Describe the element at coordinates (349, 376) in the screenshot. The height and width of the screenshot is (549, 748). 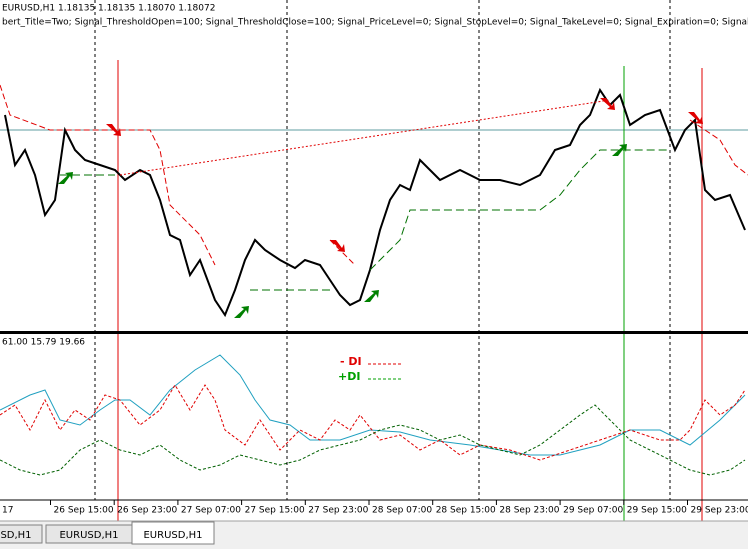
I see `legend-plus-di: +DI` at that location.